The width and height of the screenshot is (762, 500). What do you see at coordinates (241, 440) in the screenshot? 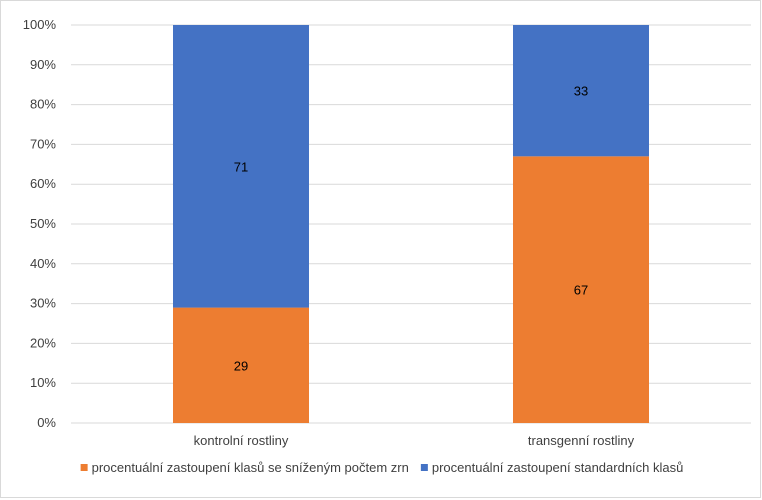
I see `category-label: kontrolní rostliny` at bounding box center [241, 440].